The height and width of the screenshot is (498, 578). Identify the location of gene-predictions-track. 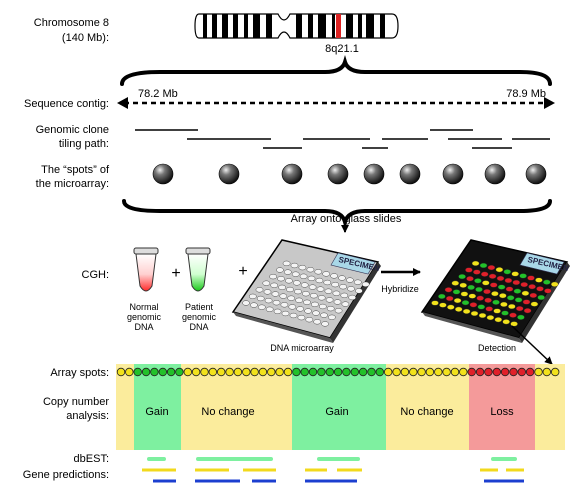
(333, 475).